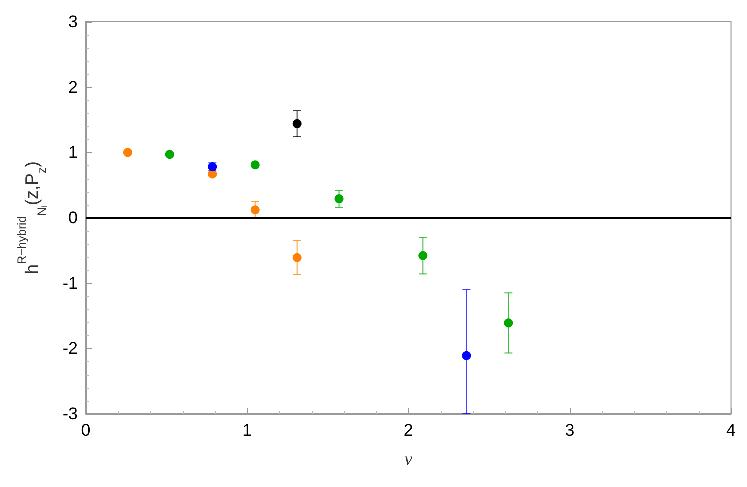 The width and height of the screenshot is (747, 487). I want to click on x-tick-label: 1, so click(247, 430).